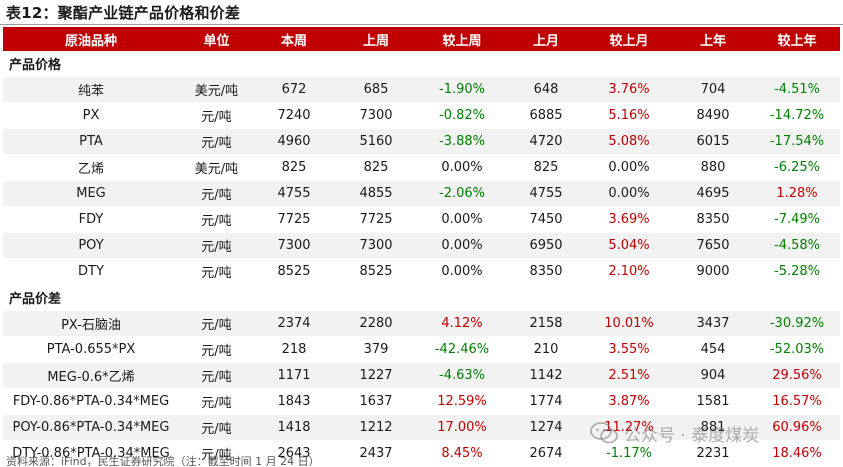 The width and height of the screenshot is (843, 467). I want to click on wow-change-cell: 8.45%, so click(462, 453).